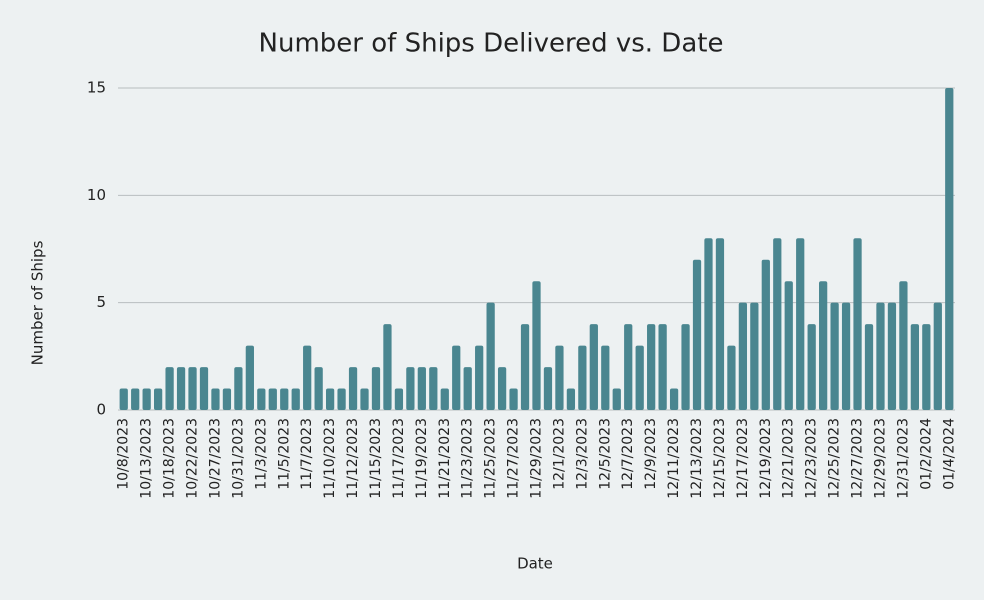 The width and height of the screenshot is (984, 600). I want to click on x-tick-label: 12/31/2023, so click(903, 458).